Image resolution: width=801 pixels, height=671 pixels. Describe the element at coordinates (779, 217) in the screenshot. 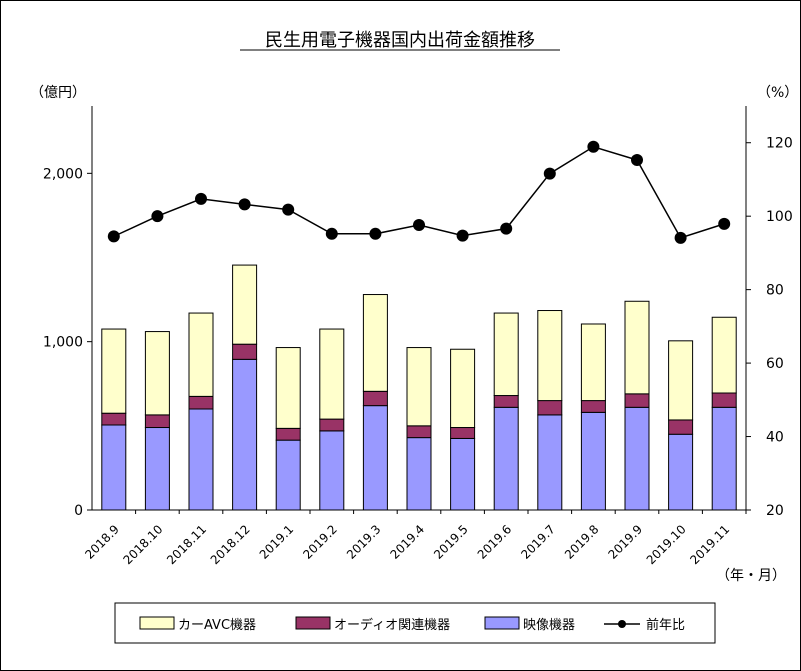

I see `y-right-tick-label: 100` at that location.